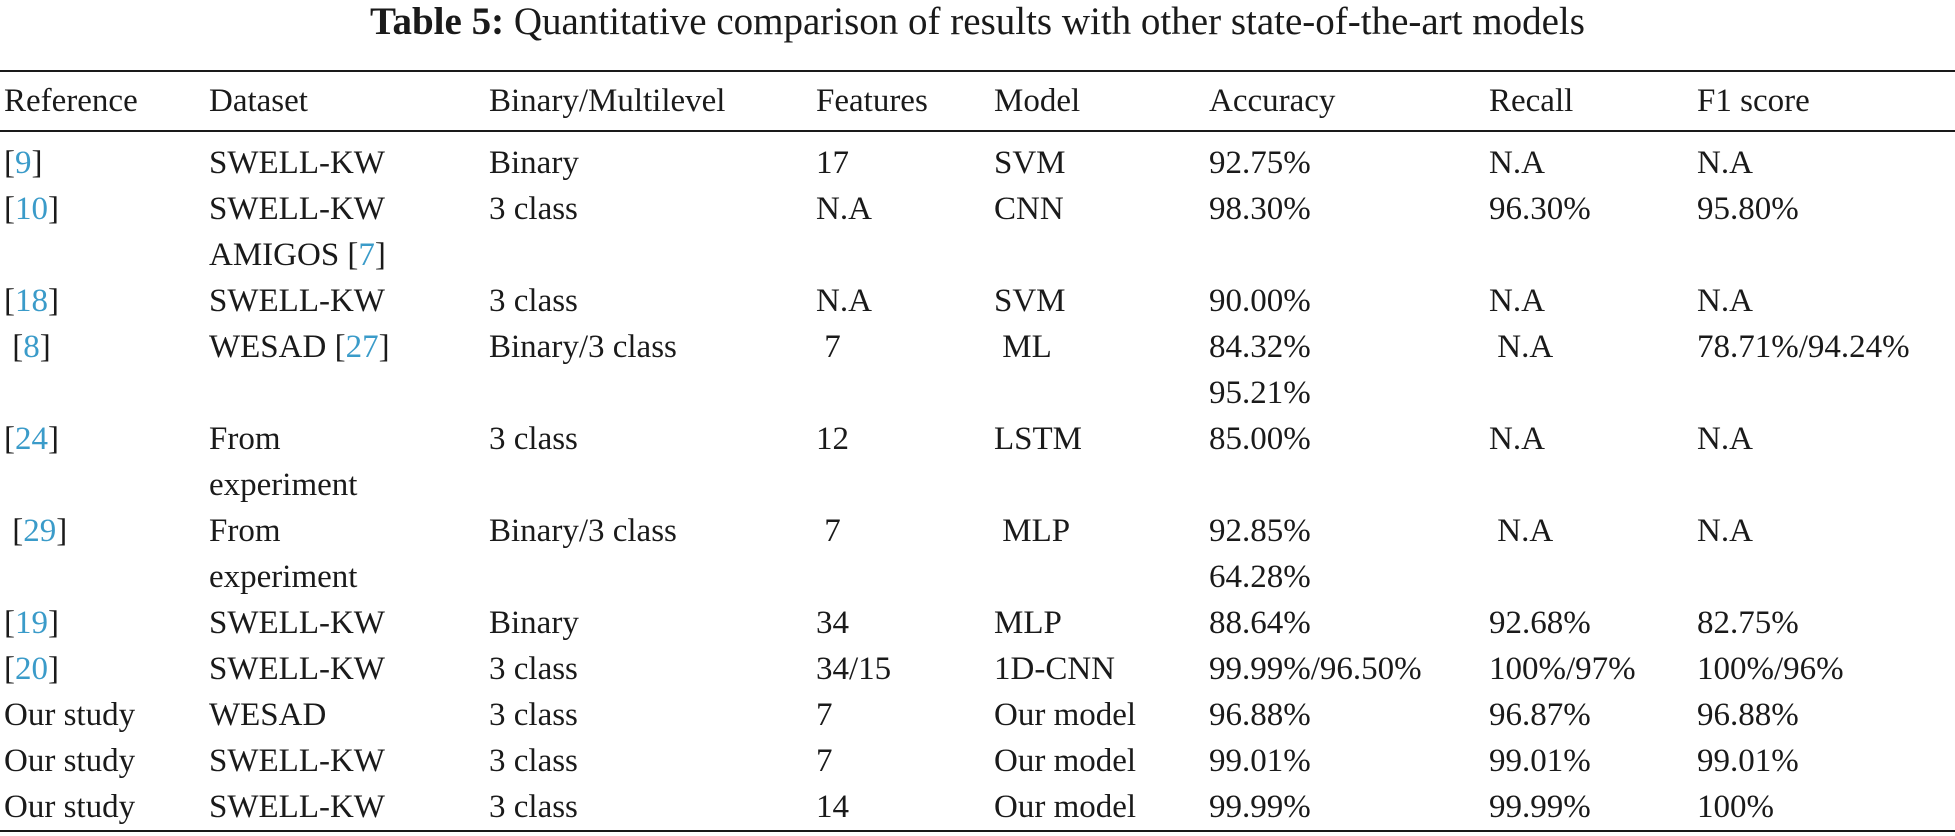 This screenshot has height=836, width=1955. I want to click on cell-accuracy: 92.85% 64.28%, so click(1345, 554).